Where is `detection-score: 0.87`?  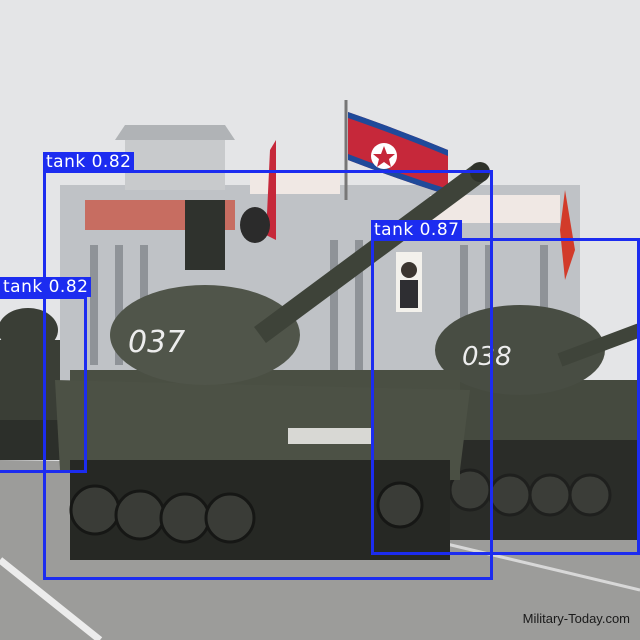 detection-score: 0.87 is located at coordinates (439, 230).